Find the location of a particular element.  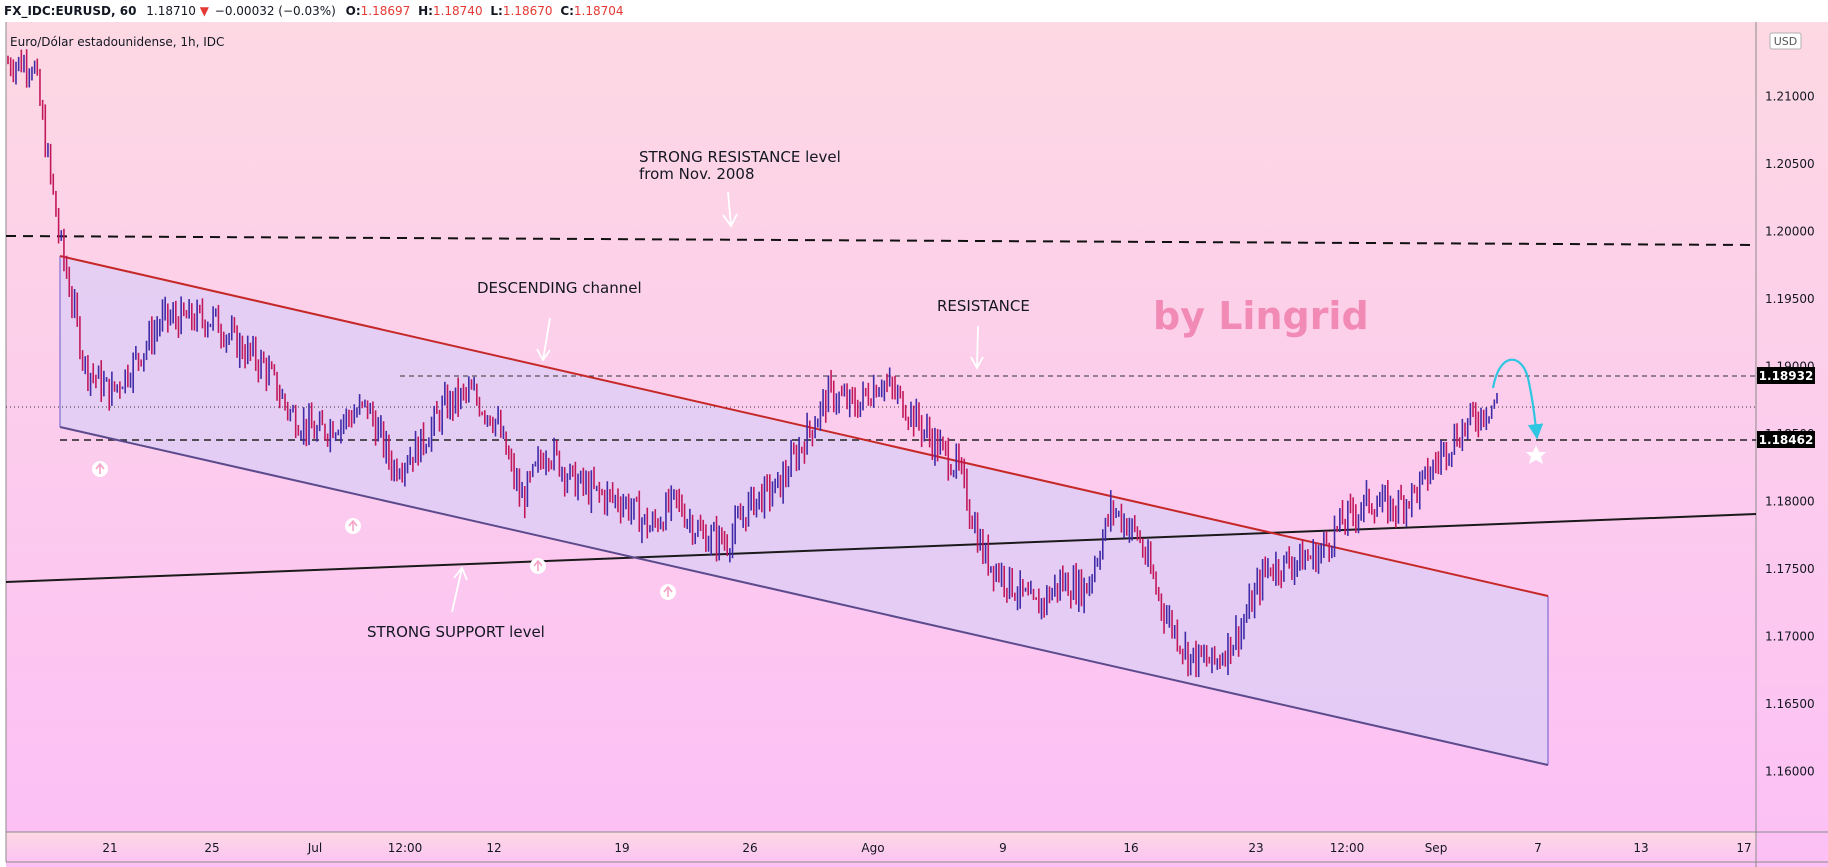

price-tick-label: 1.18000 is located at coordinates (1790, 501).